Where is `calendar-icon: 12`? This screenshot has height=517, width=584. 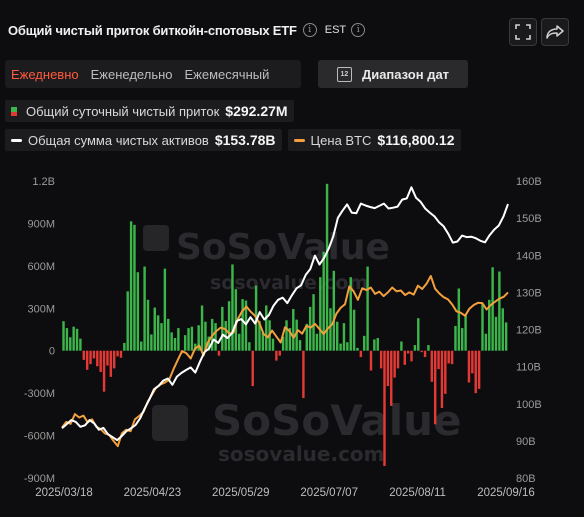 calendar-icon: 12 is located at coordinates (344, 74).